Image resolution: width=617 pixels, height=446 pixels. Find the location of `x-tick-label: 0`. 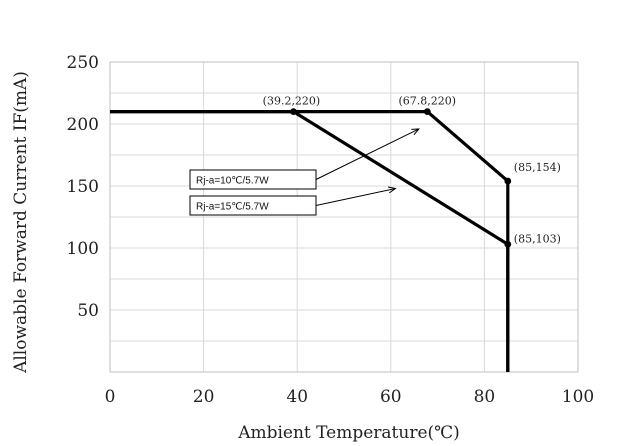

x-tick-label: 0 is located at coordinates (110, 397).